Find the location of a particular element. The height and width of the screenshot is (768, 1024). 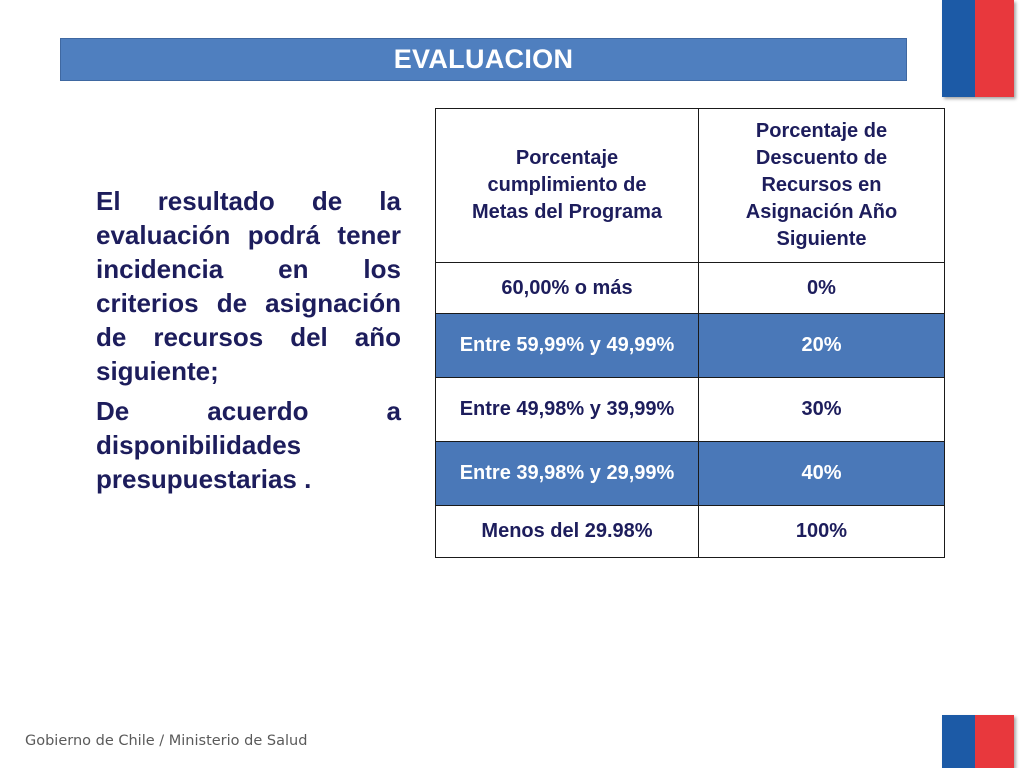

chile-flag-logo-top is located at coordinates (978, 48).